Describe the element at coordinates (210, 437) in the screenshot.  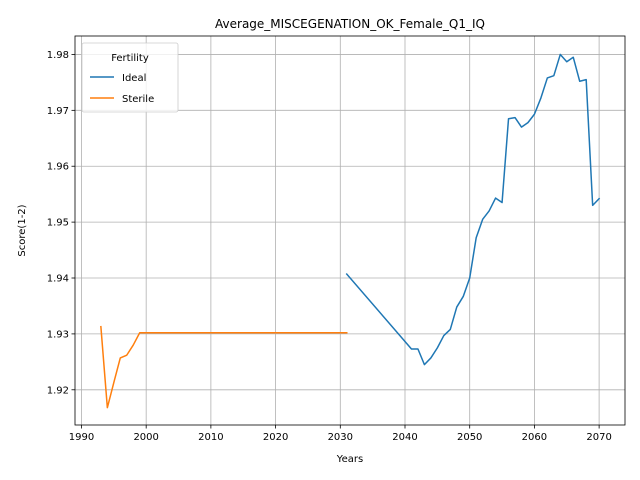
I see `x-tick-label: 2010` at that location.